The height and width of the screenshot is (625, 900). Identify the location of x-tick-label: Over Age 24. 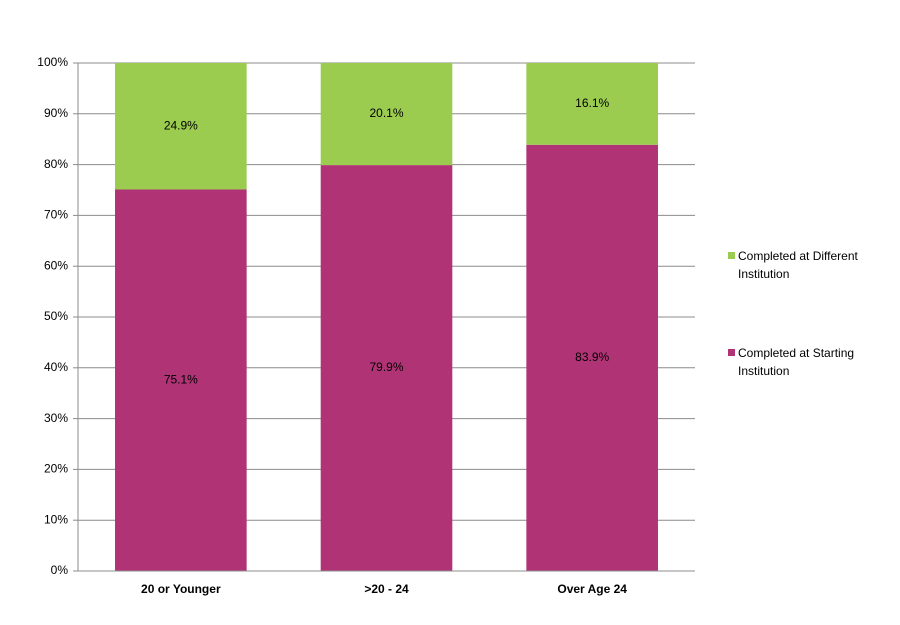
(592, 589).